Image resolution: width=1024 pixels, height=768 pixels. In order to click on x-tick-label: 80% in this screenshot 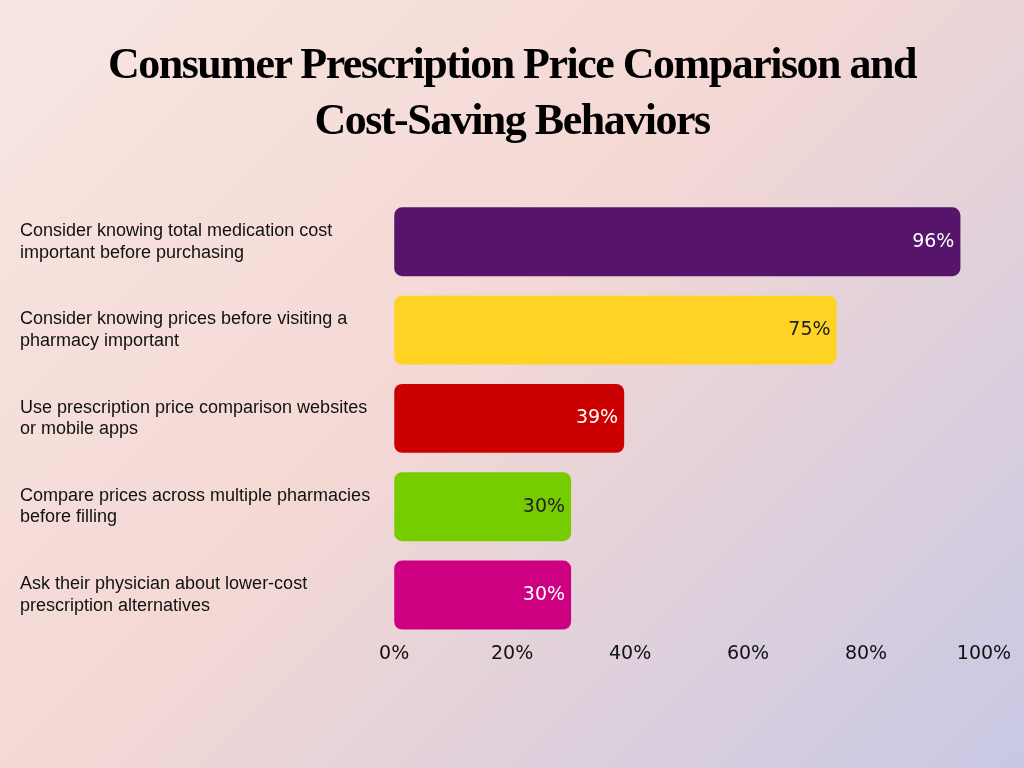, I will do `click(866, 651)`.